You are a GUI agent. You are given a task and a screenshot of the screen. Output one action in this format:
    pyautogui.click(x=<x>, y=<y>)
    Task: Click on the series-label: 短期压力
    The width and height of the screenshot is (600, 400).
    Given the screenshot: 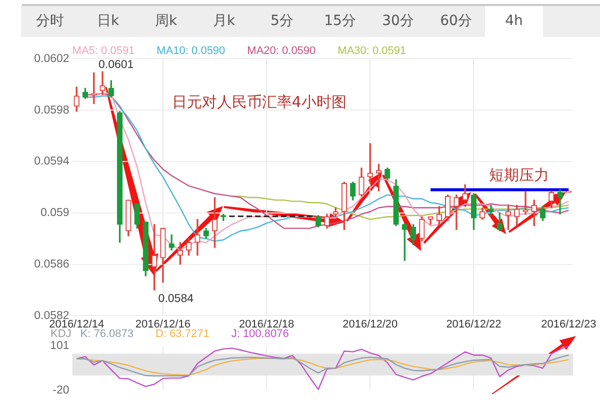 What is the action you would take?
    pyautogui.click(x=518, y=175)
    